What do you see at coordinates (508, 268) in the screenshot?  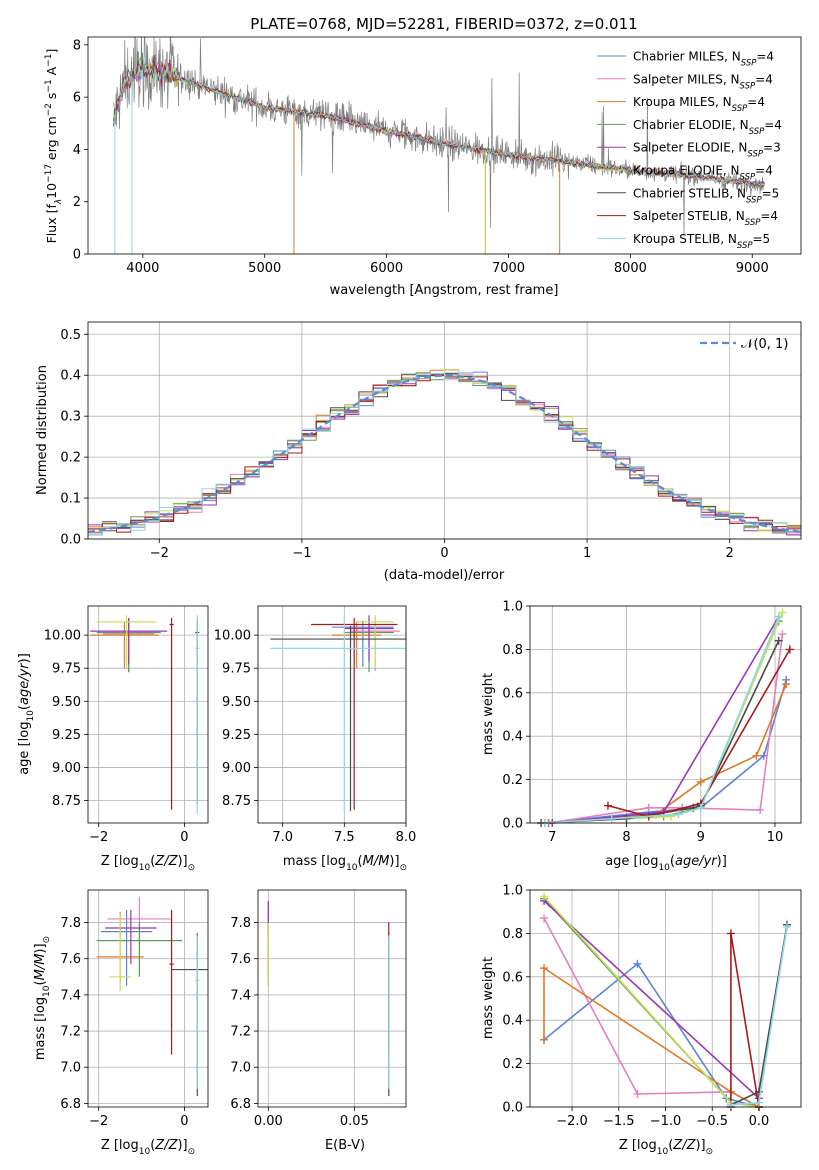 I see `x-tick-label: 7000` at bounding box center [508, 268].